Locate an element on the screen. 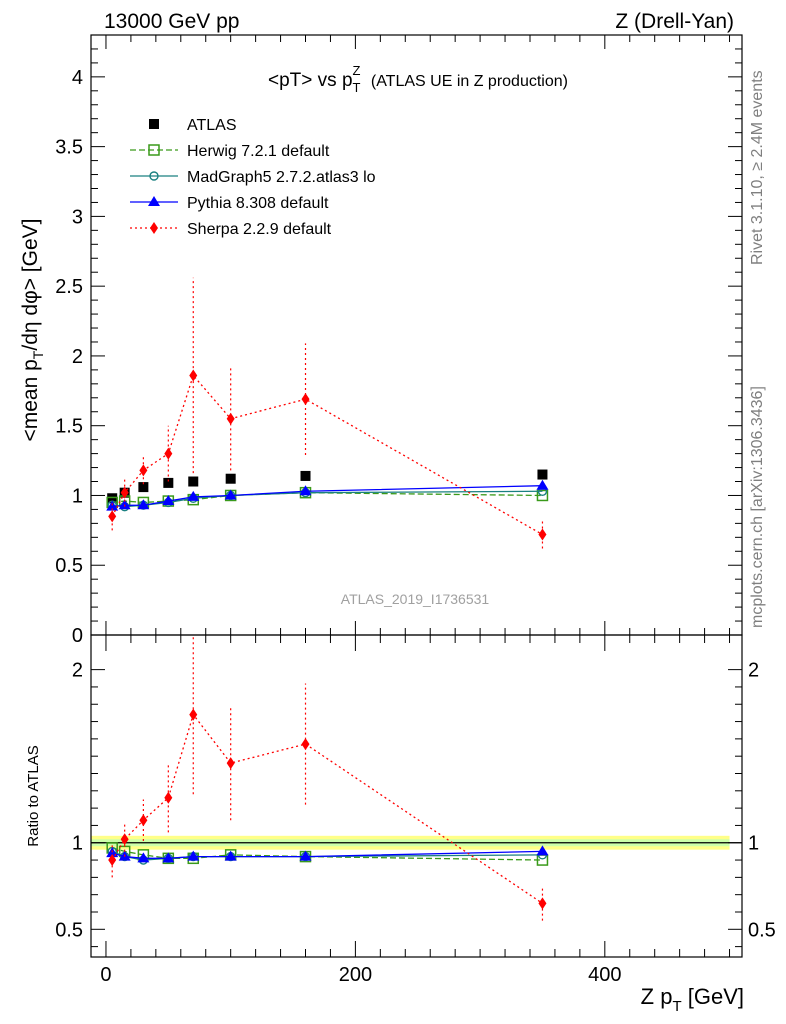 This screenshot has width=786, height=1024. ratio-y-tick-label: 0.5 is located at coordinates (69, 930).